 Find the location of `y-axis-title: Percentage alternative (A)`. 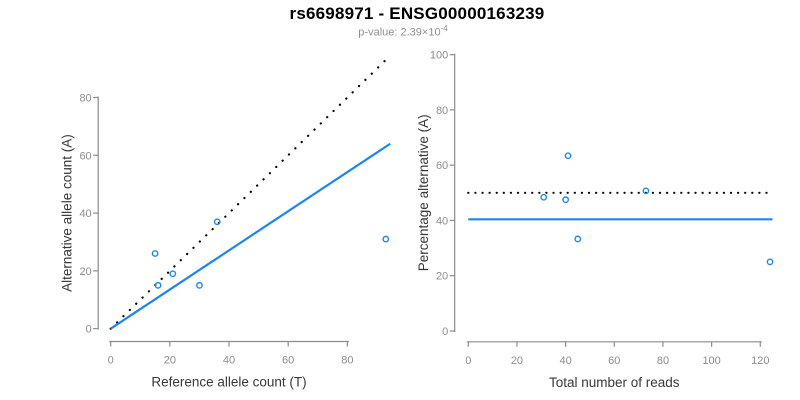

y-axis-title: Percentage alternative (A) is located at coordinates (423, 192).